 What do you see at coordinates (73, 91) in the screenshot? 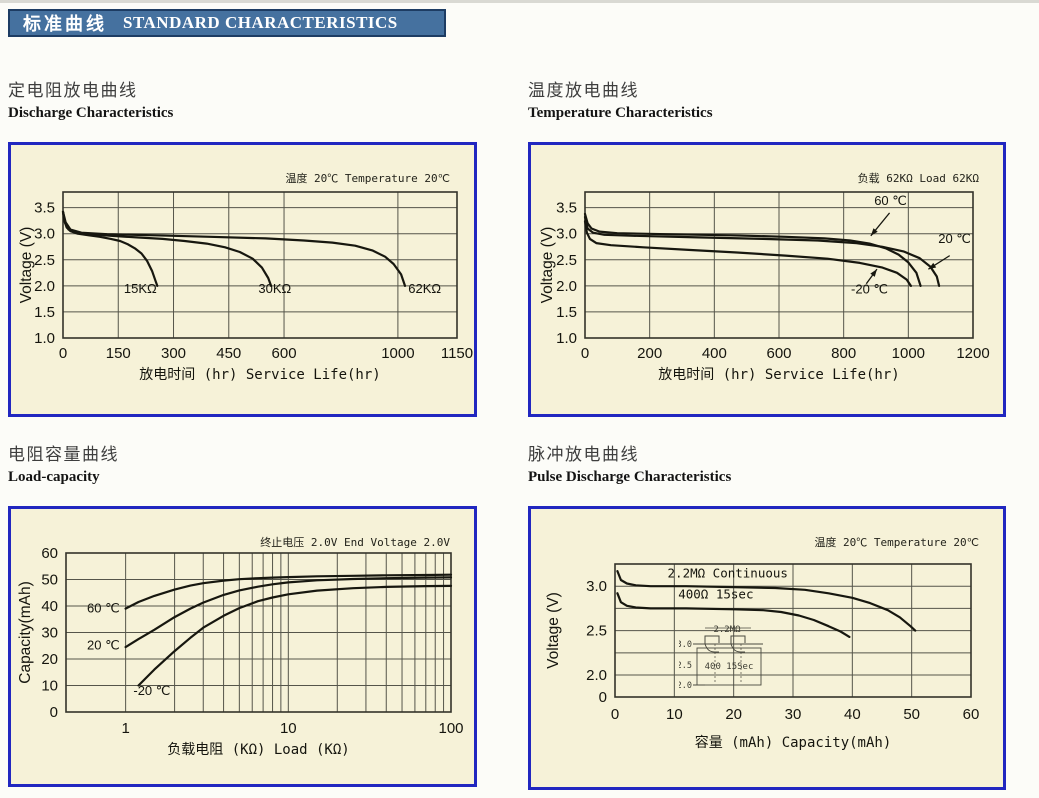
I see `section-title-zh: 定电阻放电曲线` at bounding box center [73, 91].